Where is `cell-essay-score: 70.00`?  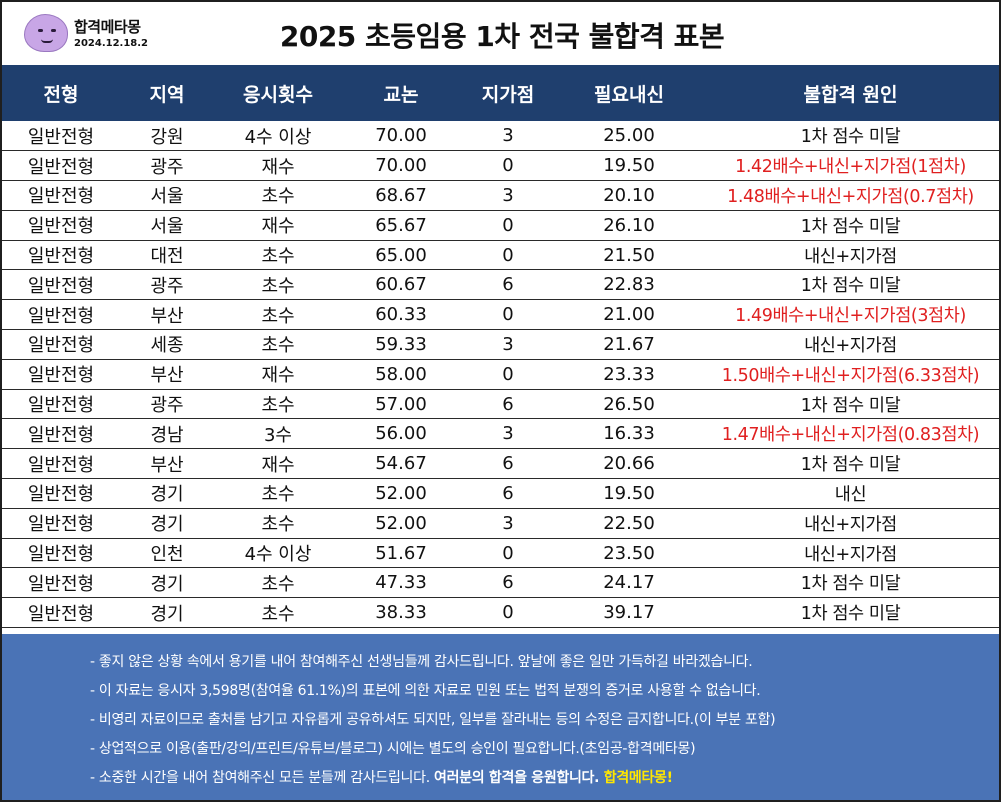
cell-essay-score: 70.00 is located at coordinates (401, 136).